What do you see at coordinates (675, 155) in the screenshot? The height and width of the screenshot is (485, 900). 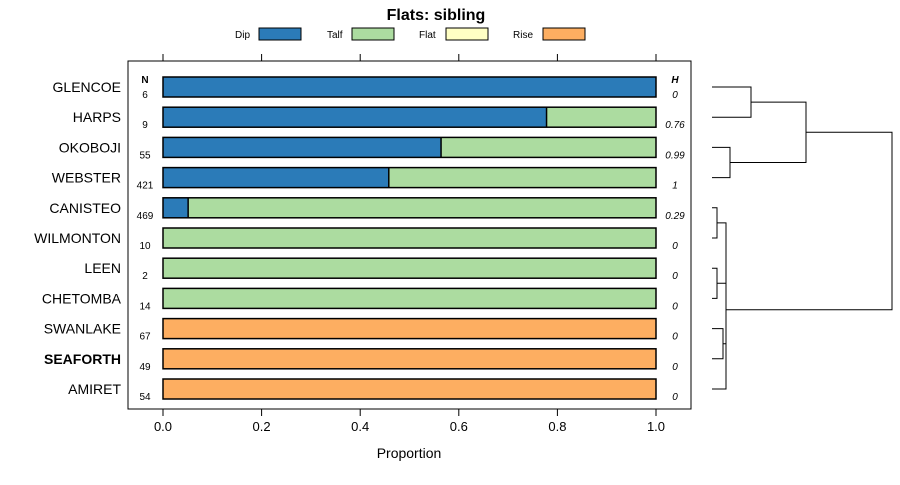 I see `h-value: 0.99` at bounding box center [675, 155].